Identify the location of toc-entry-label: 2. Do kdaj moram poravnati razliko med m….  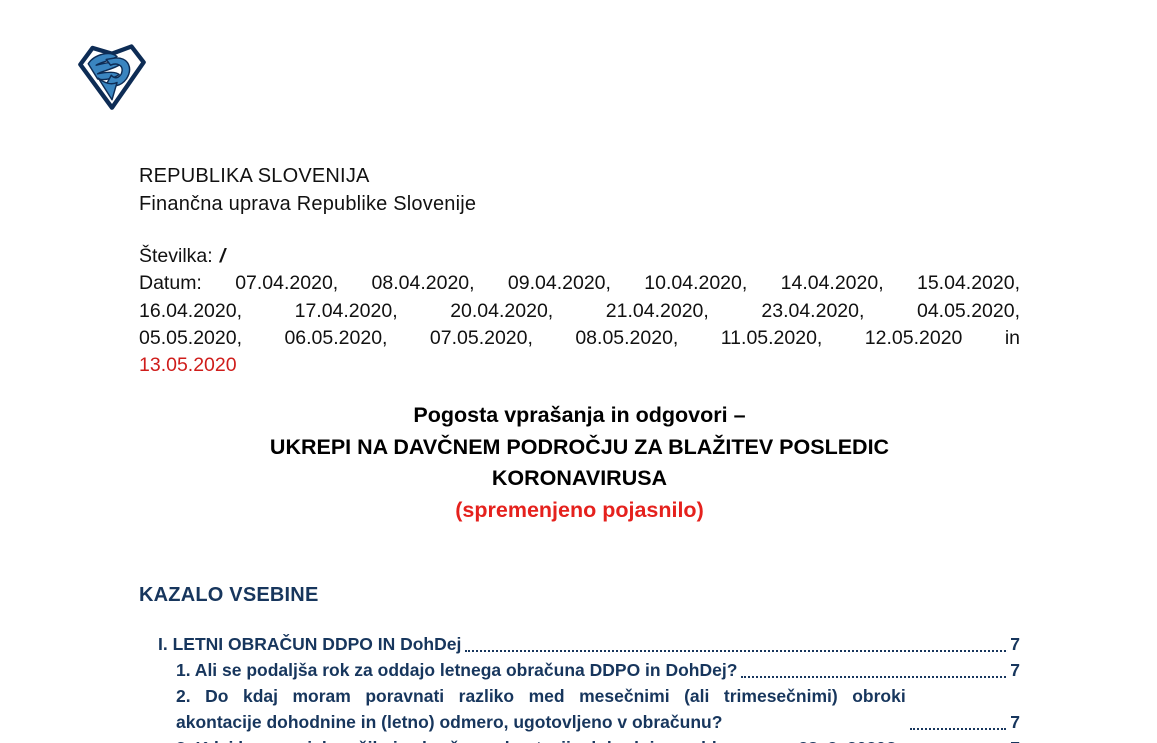
(541, 709).